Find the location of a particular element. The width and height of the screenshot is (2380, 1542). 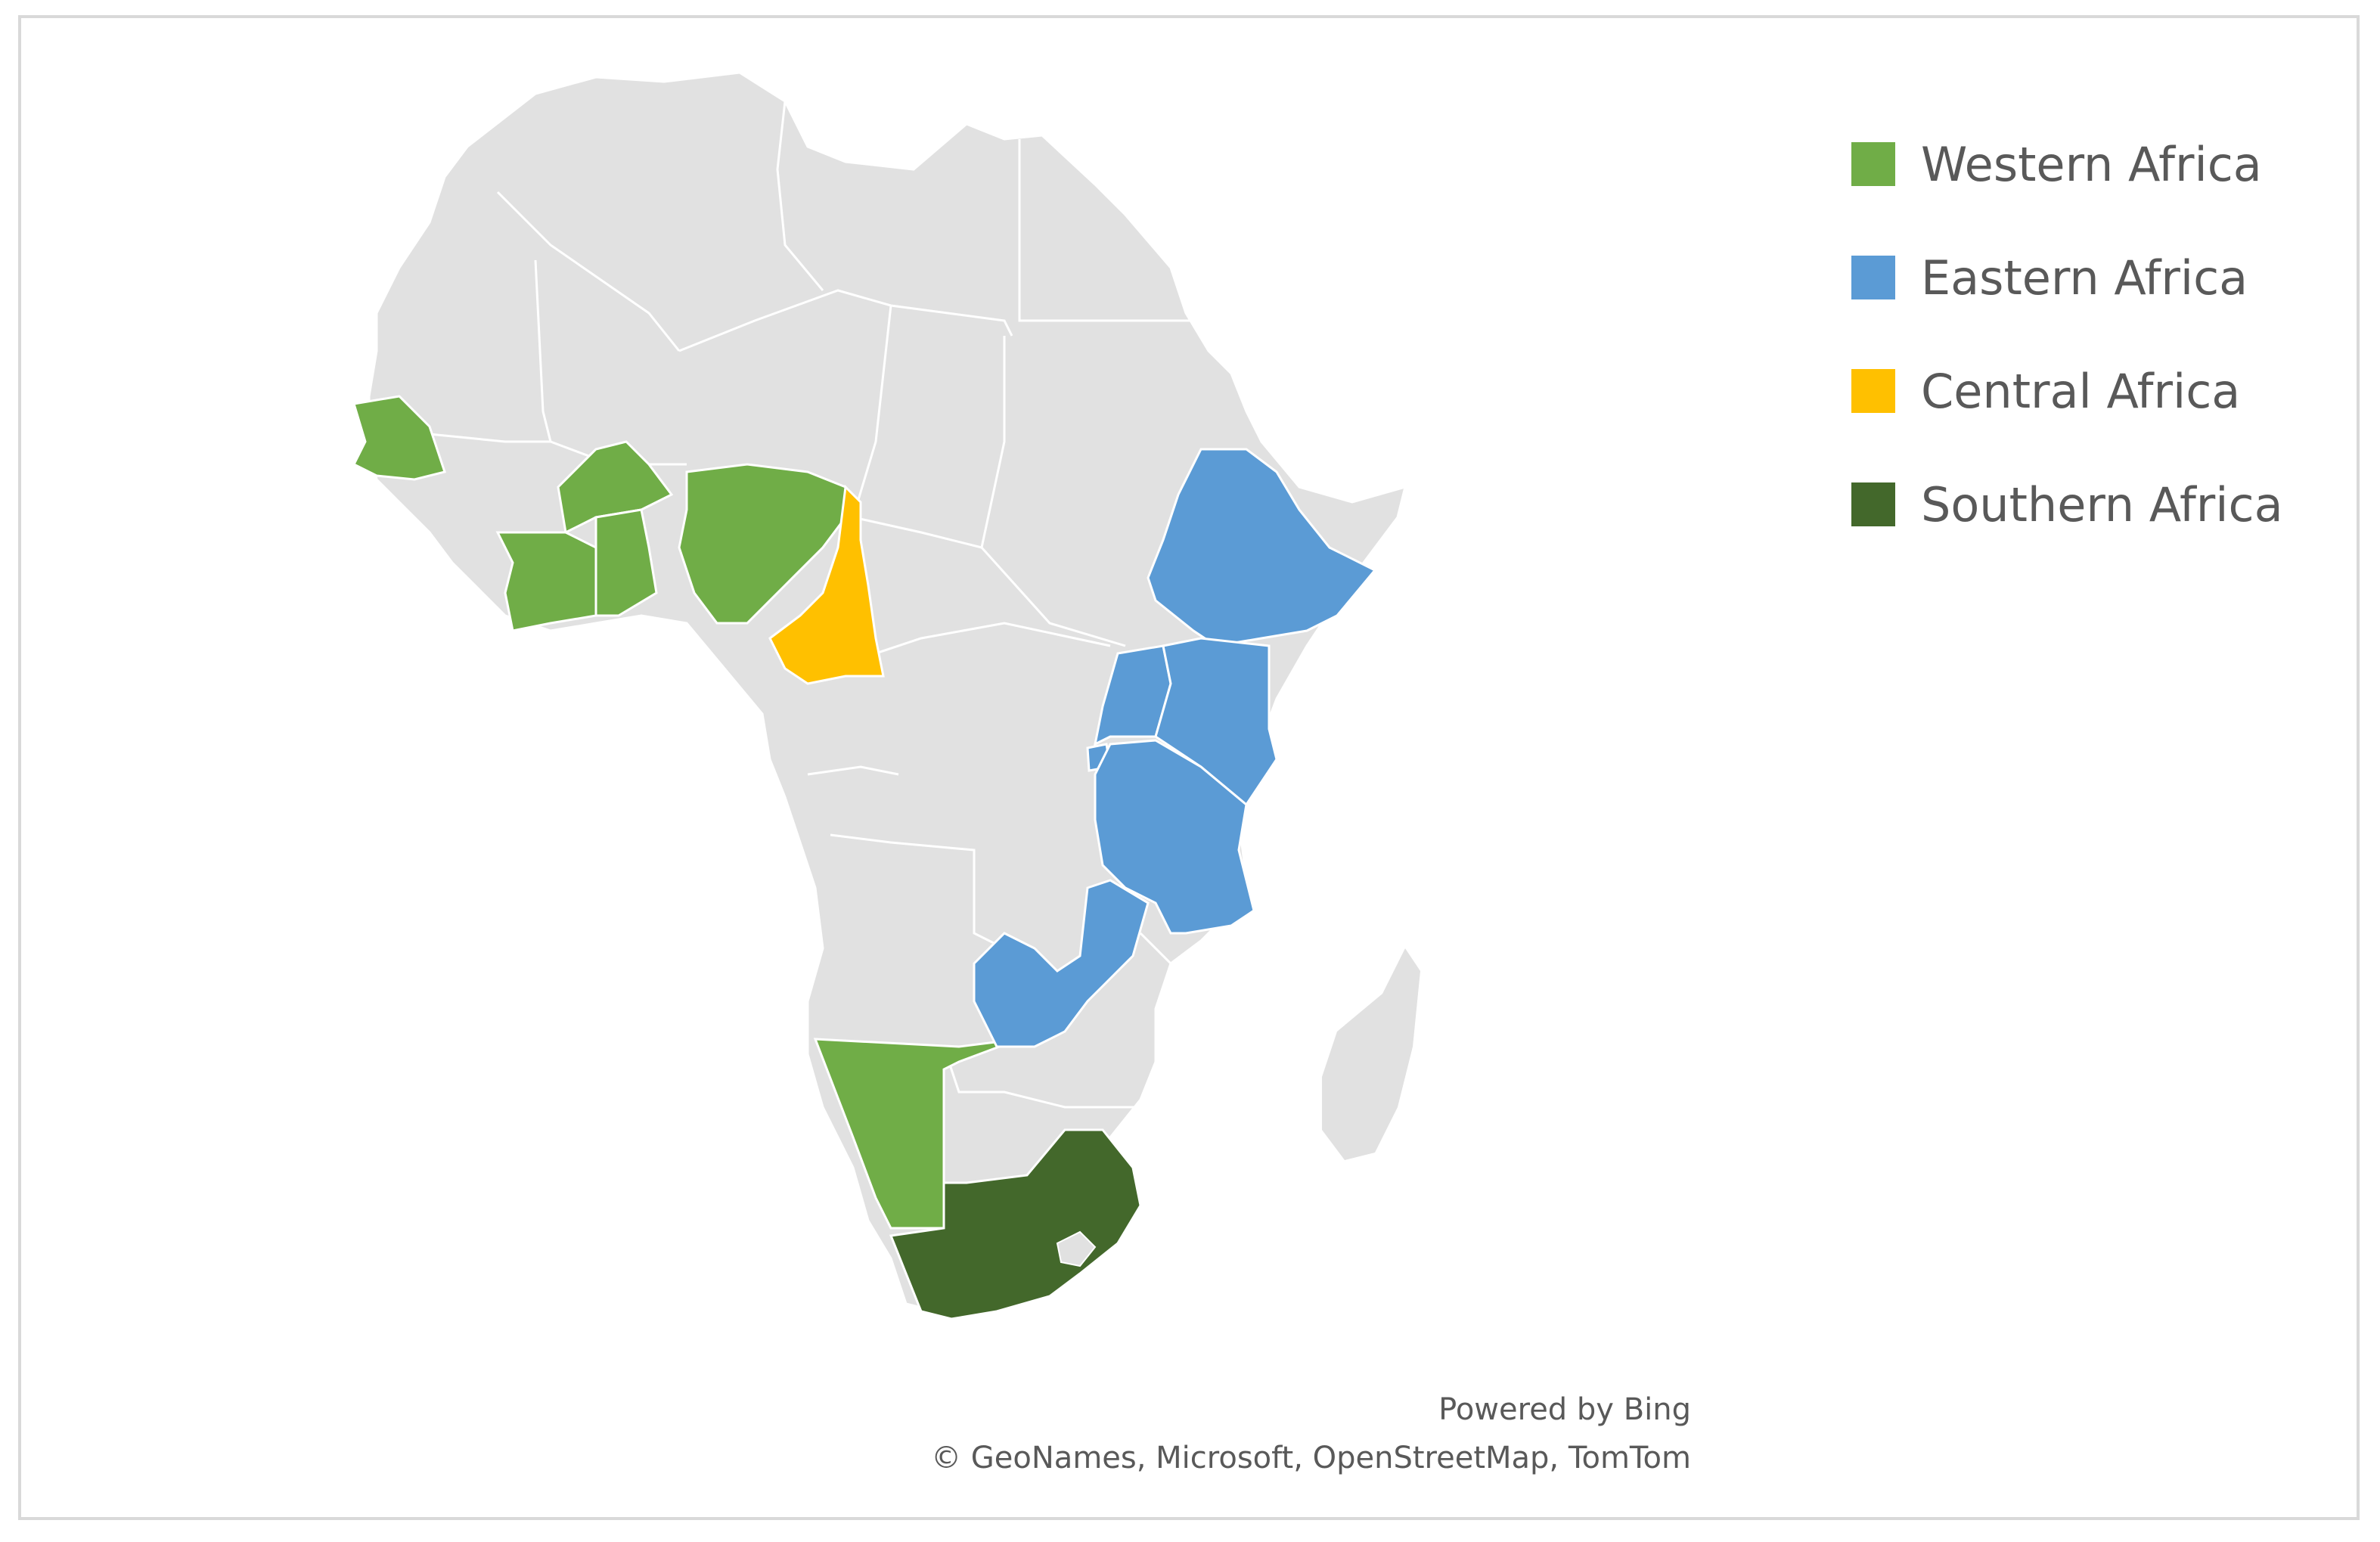

legend-label: Eastern Africa is located at coordinates (2084, 278).